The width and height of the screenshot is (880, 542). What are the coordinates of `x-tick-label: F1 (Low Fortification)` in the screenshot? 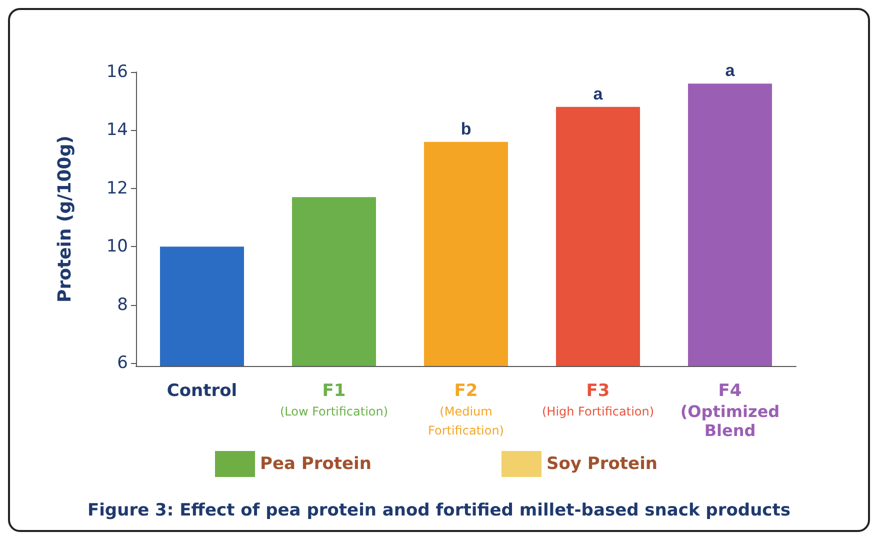 It's located at (334, 399).